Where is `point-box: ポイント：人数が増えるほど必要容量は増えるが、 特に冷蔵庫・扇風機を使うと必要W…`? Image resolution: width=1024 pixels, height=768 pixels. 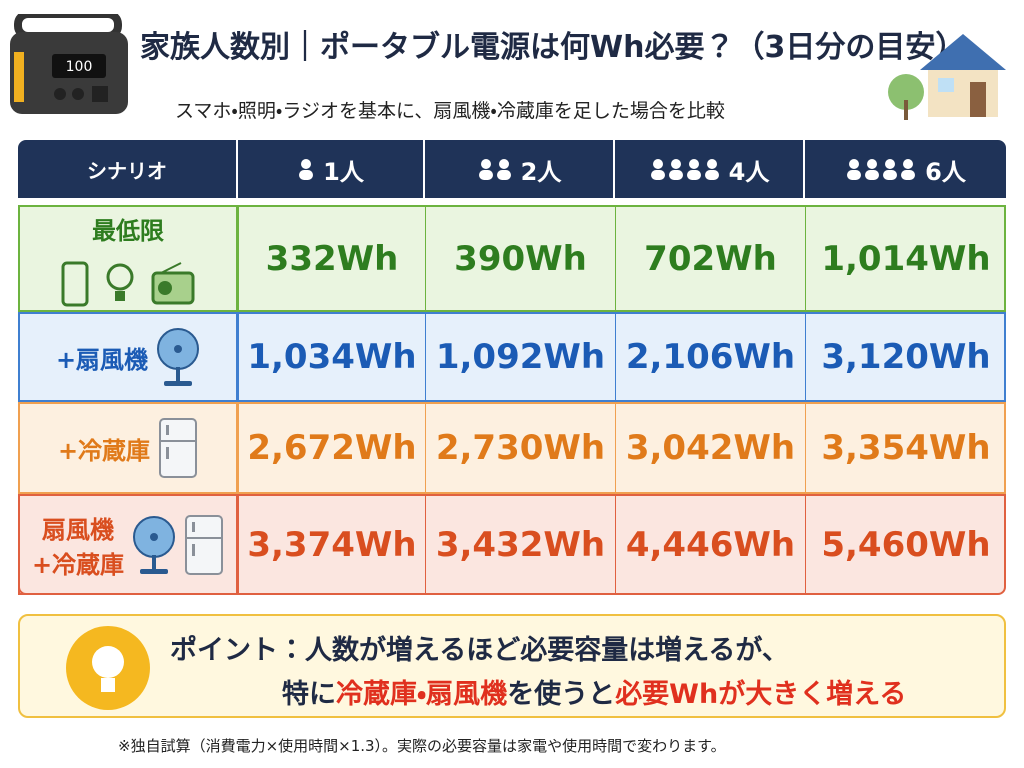 point-box: ポイント：人数が増えるほど必要容量は増えるが、 特に冷蔵庫・扇風機を使うと必要W… is located at coordinates (512, 666).